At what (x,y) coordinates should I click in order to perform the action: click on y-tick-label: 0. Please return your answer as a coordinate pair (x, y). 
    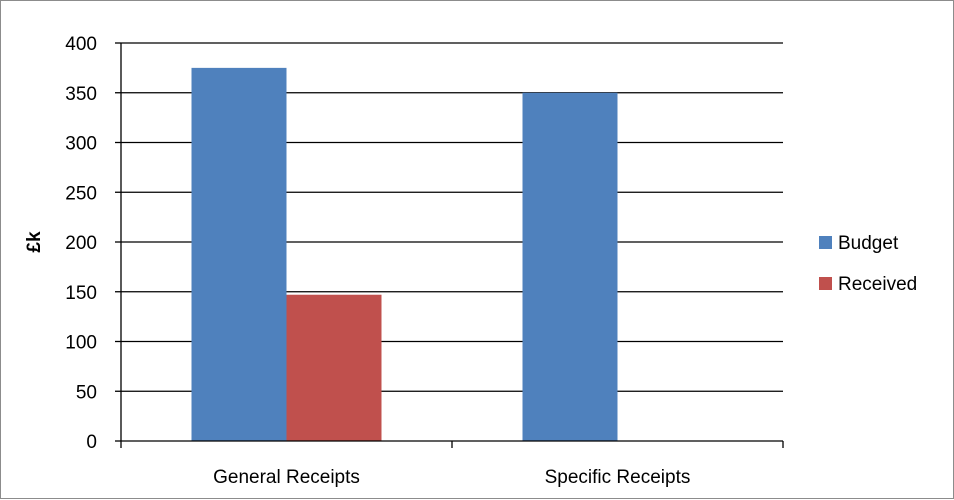
    Looking at the image, I should click on (91, 442).